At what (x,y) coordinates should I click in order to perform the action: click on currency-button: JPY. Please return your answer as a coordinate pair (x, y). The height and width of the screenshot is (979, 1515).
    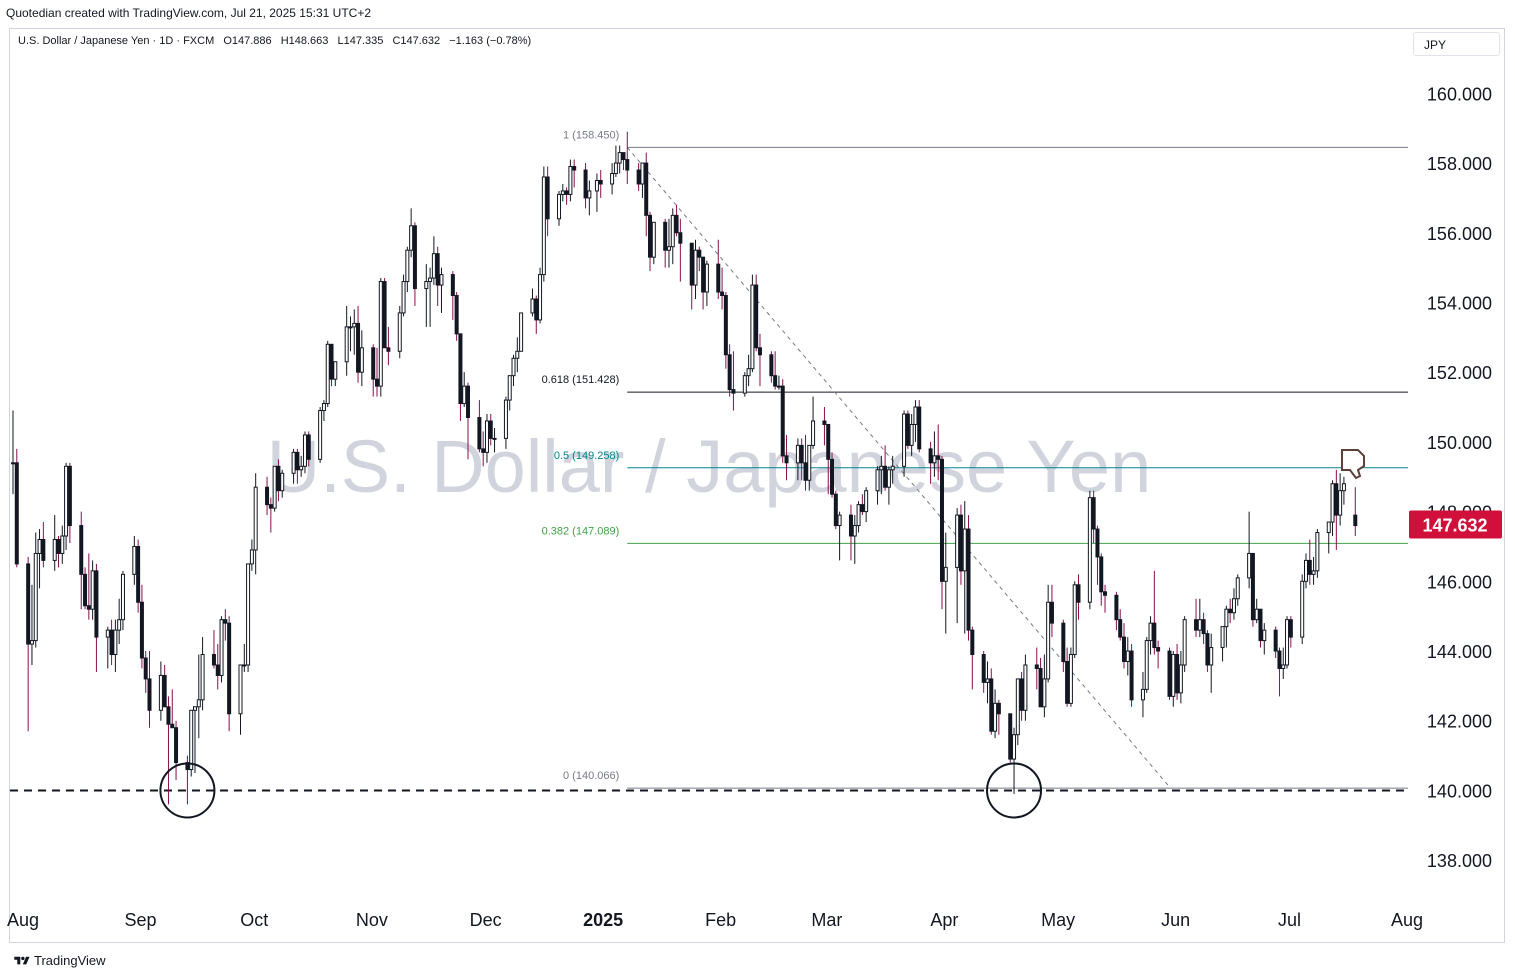
    Looking at the image, I should click on (1456, 44).